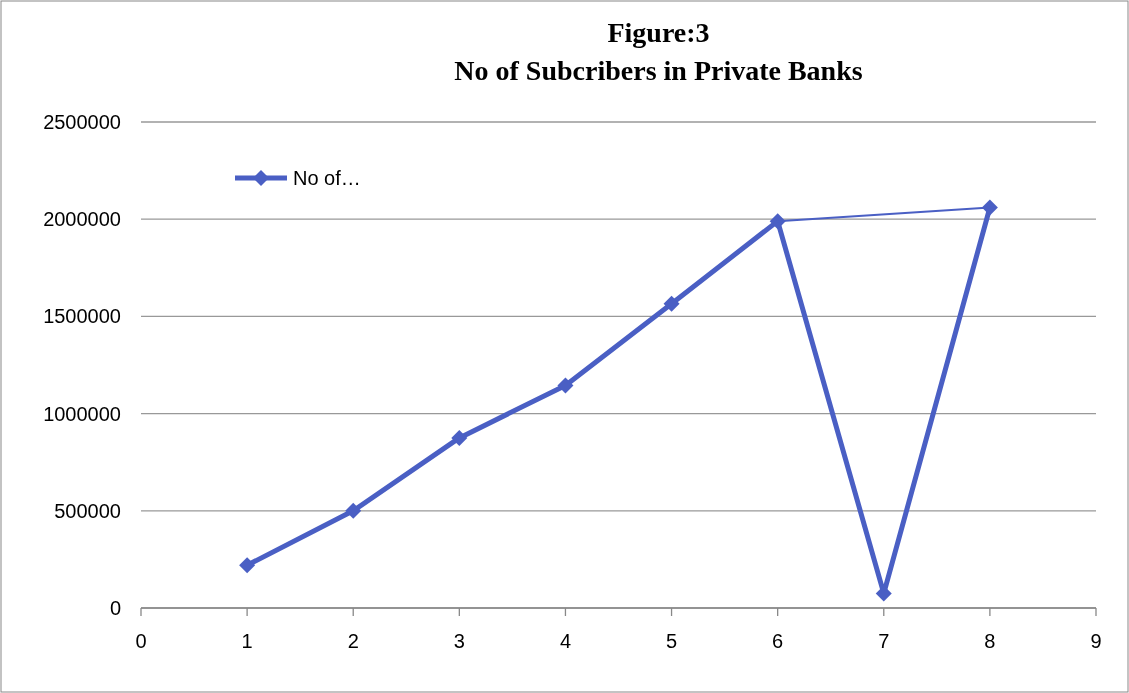 The height and width of the screenshot is (693, 1129). Describe the element at coordinates (141, 641) in the screenshot. I see `x-tick-label: 0` at that location.